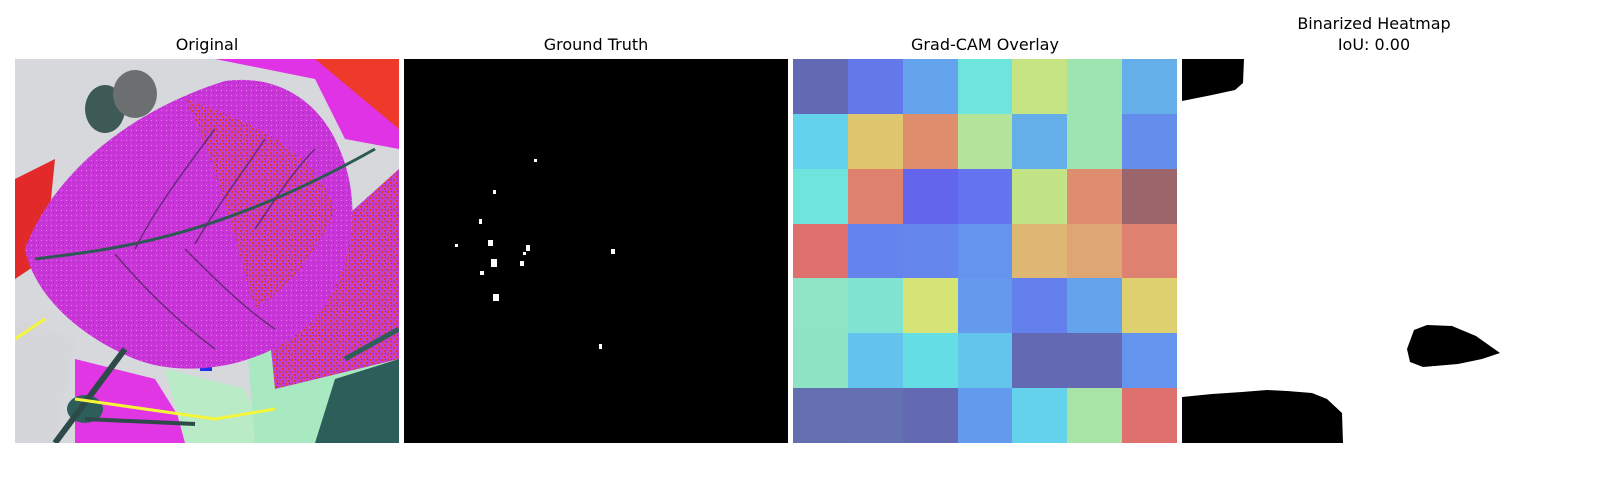 The image size is (1600, 500). Describe the element at coordinates (1374, 44) in the screenshot. I see `binarized-iou-label: IoU: 0.00` at that location.